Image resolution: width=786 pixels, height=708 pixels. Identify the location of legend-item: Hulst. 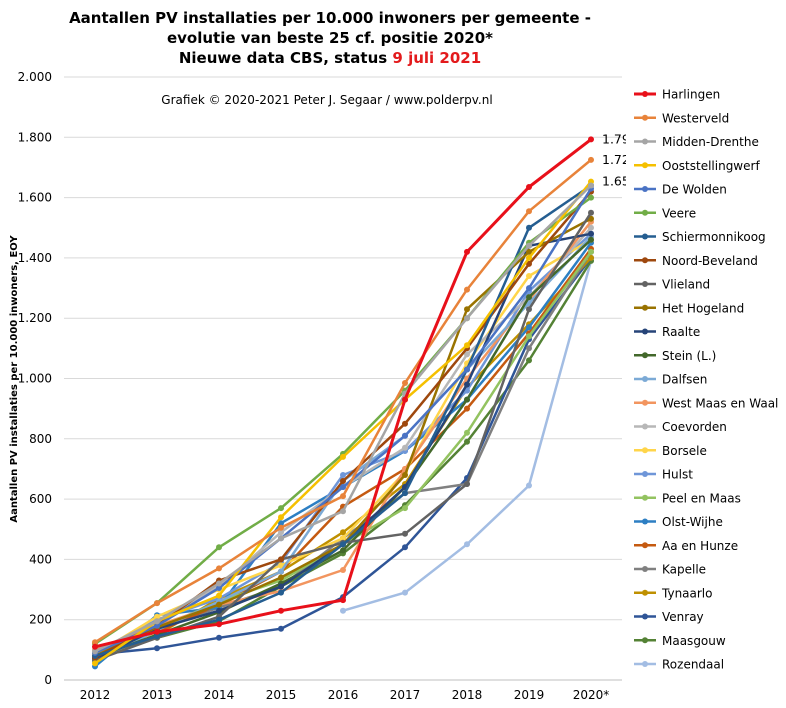
(663, 475).